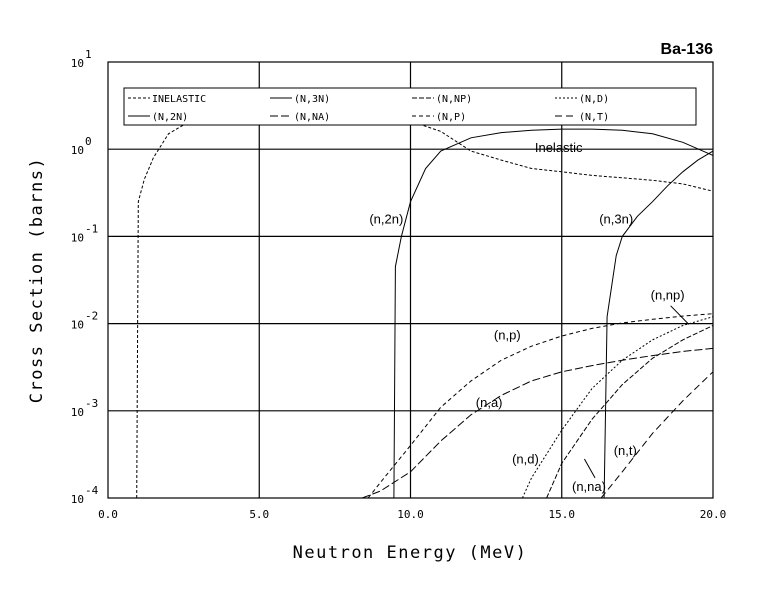  I want to click on y-tick-exponent: 1, so click(88, 54).